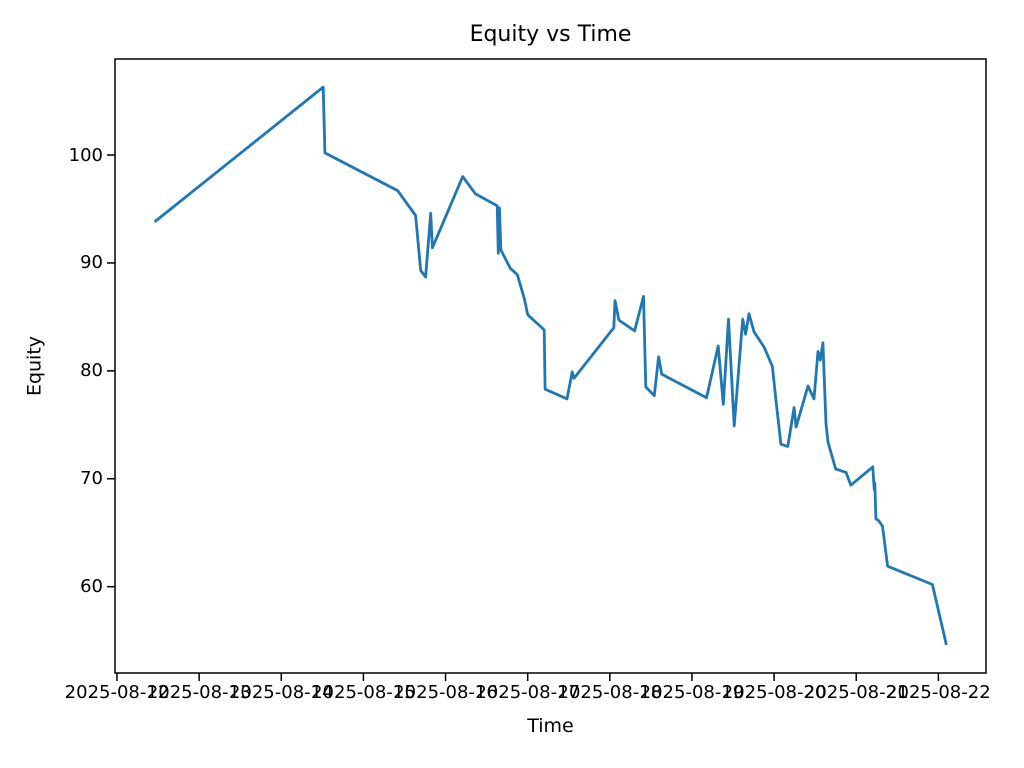 The height and width of the screenshot is (768, 1024). What do you see at coordinates (774, 692) in the screenshot?
I see `x-tick-label: 2025-08-20` at bounding box center [774, 692].